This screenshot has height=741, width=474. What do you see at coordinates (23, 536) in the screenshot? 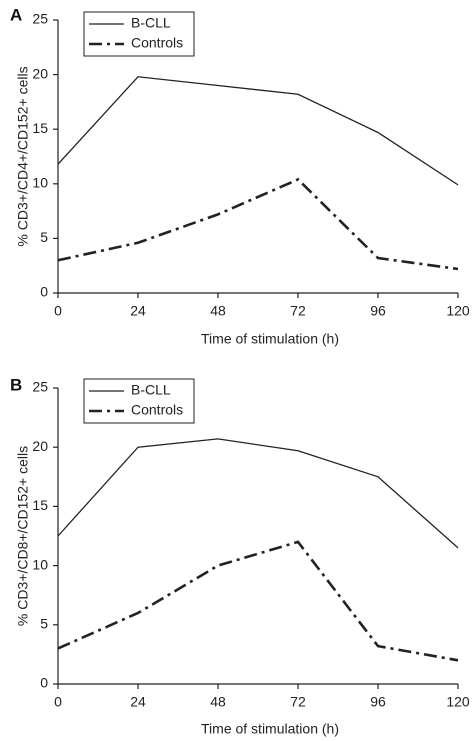
I see `y-axis-title: % CD3+/CD8+/CD152+ cells` at bounding box center [23, 536].